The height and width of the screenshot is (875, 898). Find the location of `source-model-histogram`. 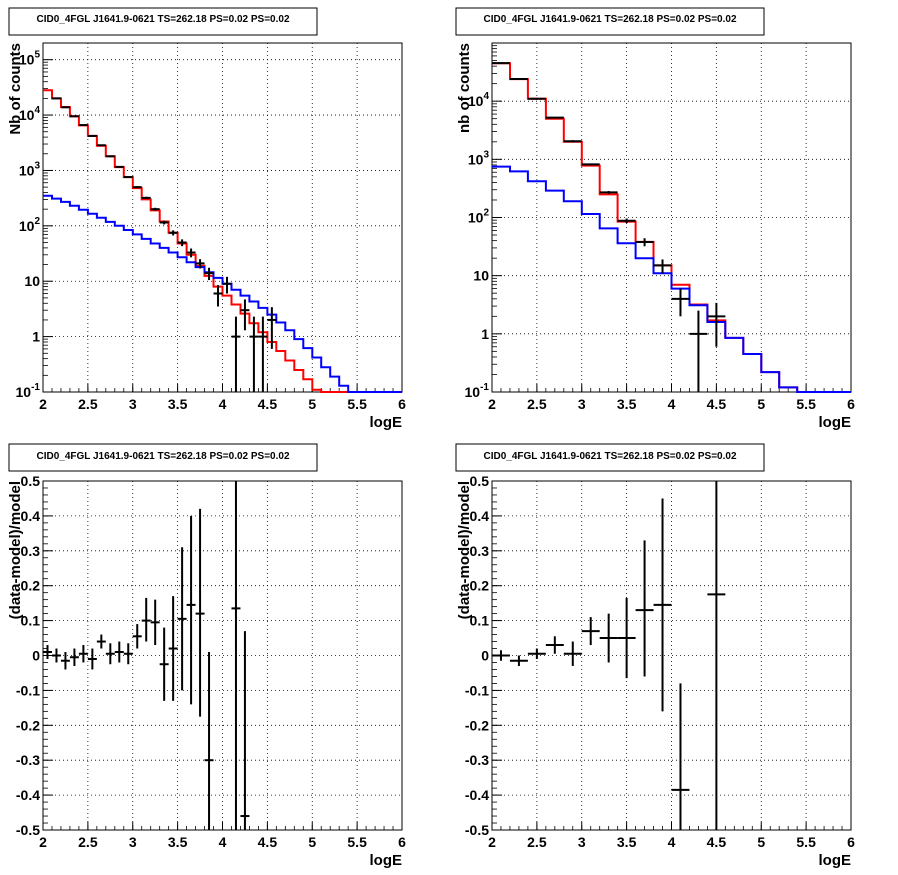

source-model-histogram is located at coordinates (671, 279).